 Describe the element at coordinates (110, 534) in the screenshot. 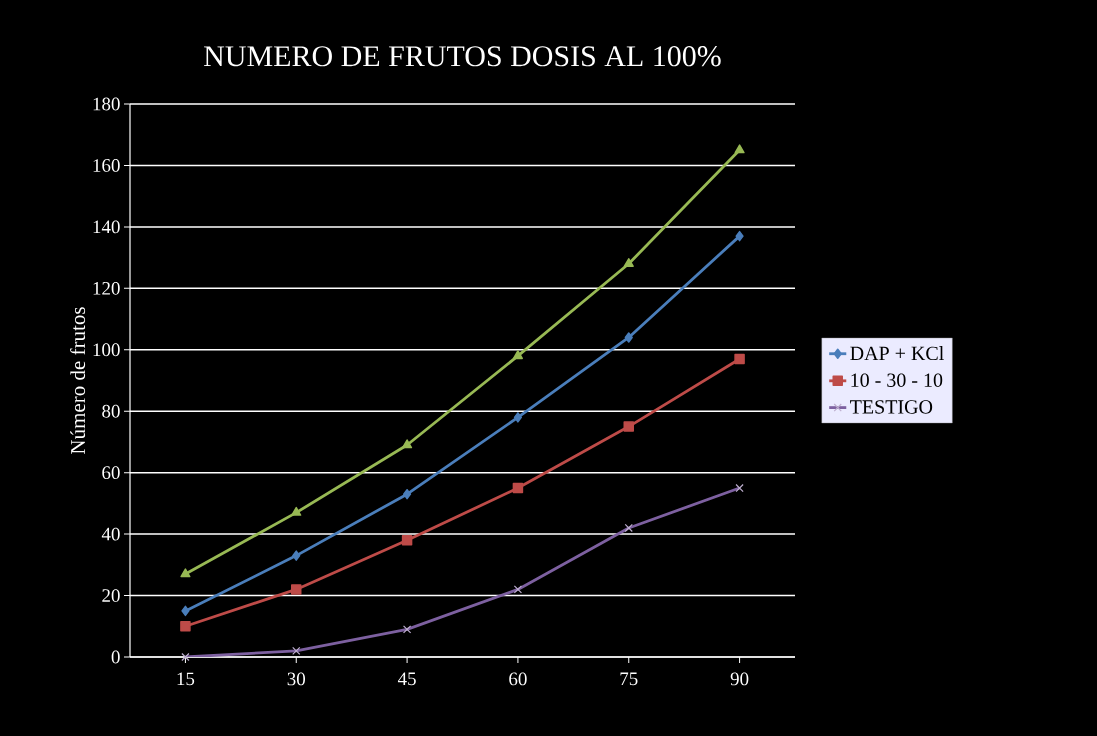

I see `y-tick-label: 40` at that location.